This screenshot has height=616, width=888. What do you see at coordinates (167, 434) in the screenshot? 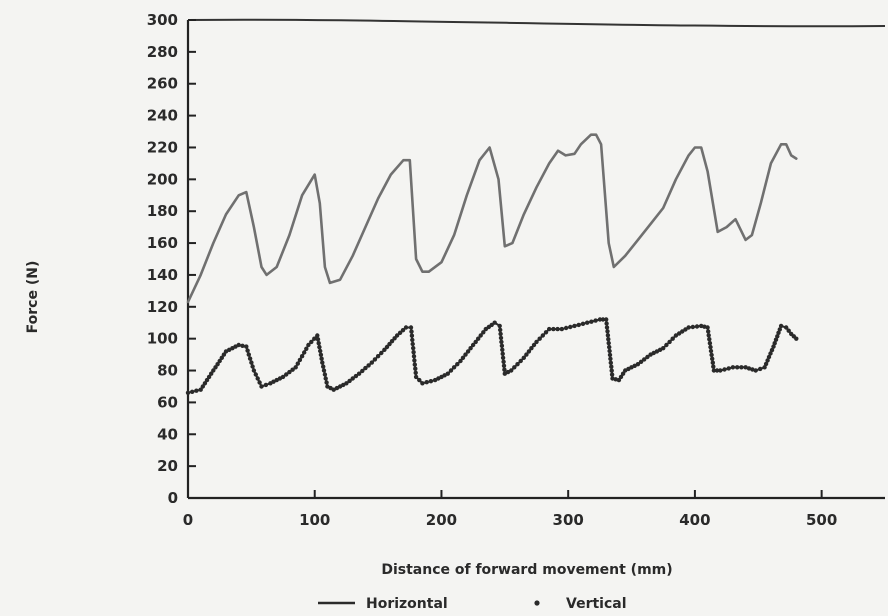
I see `y-tick-label: 40` at bounding box center [167, 434].